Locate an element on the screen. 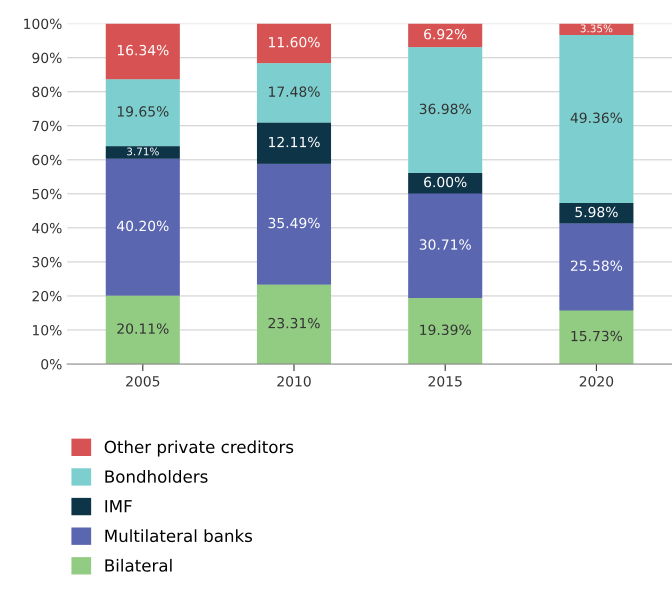  data-label: 20.11% is located at coordinates (143, 328).